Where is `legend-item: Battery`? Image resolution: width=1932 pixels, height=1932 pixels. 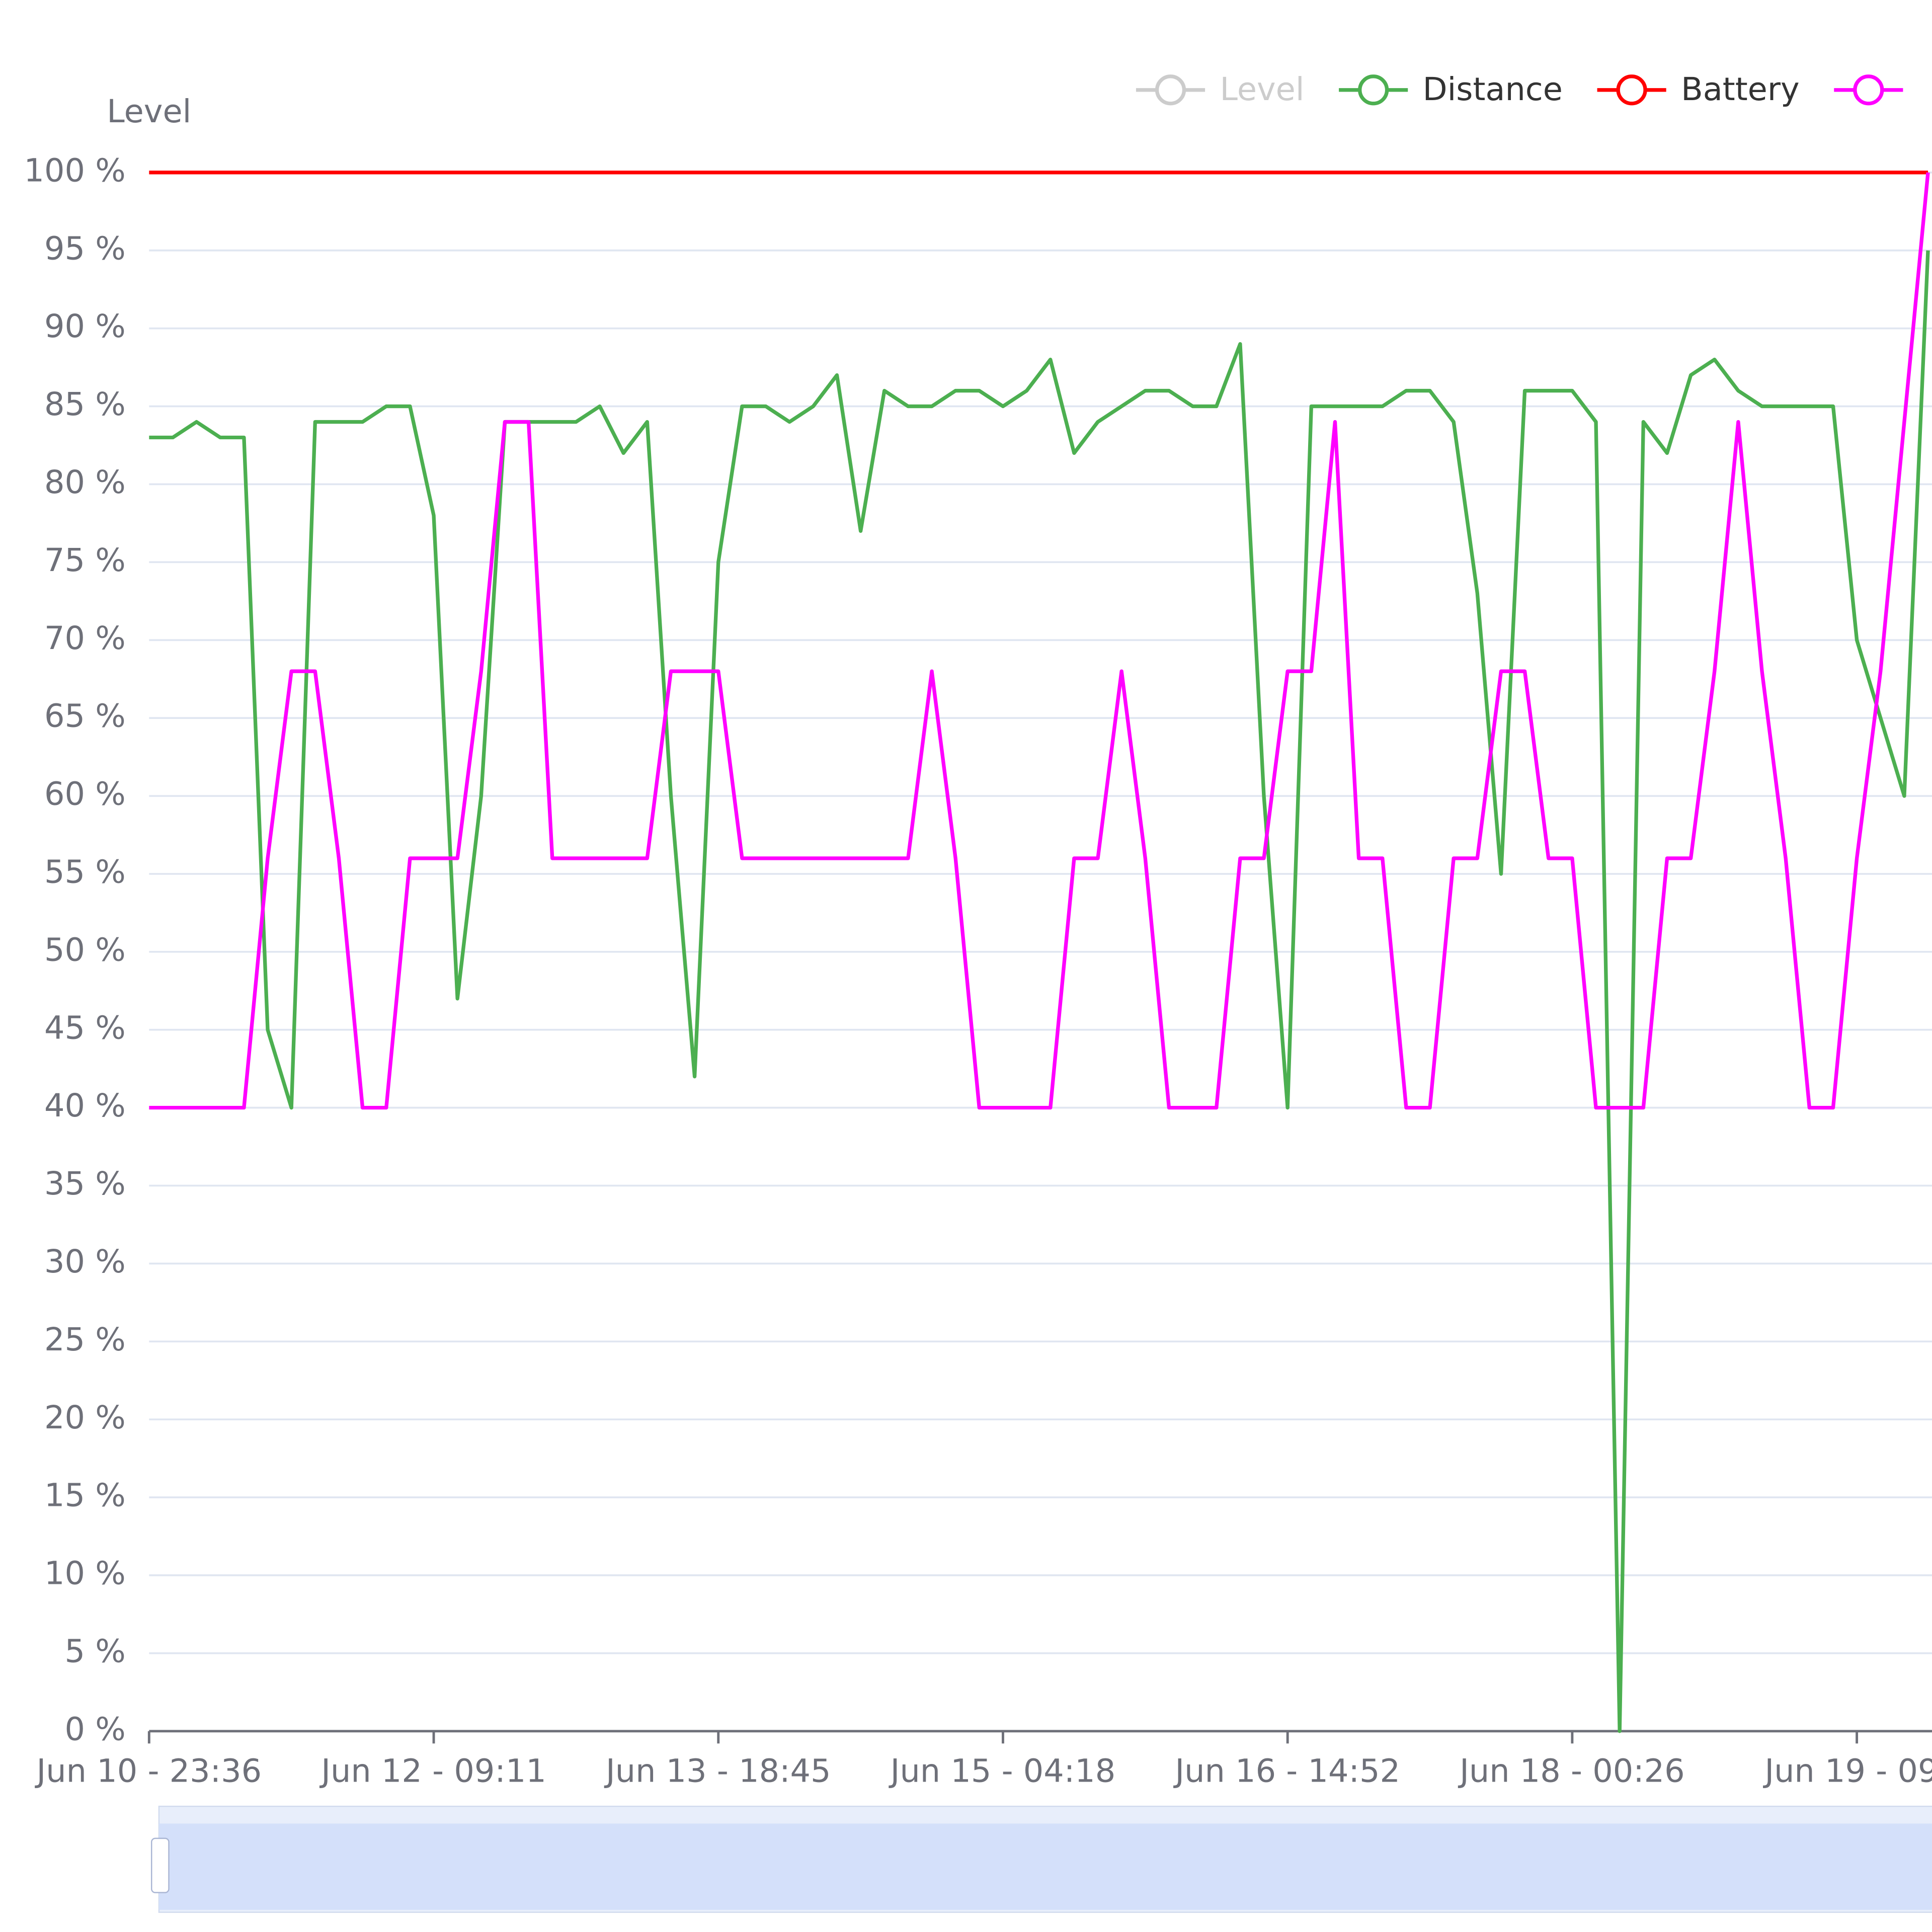
legend-item: Battery is located at coordinates (1698, 89).